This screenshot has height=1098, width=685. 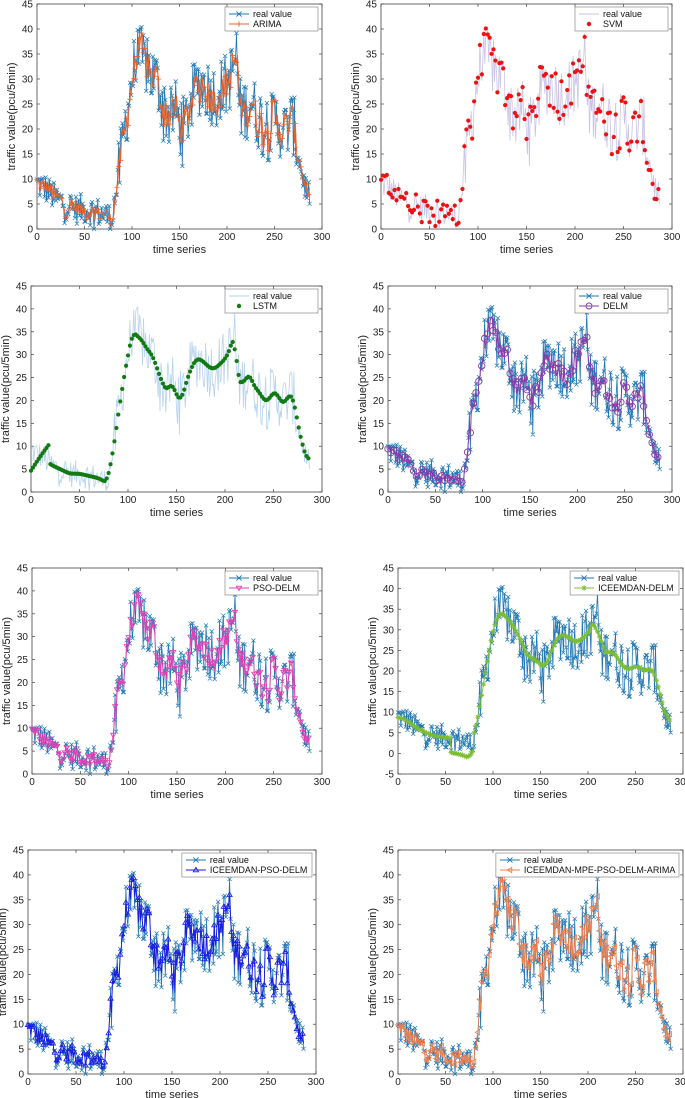 What do you see at coordinates (265, 306) in the screenshot?
I see `legend-label: LSTM` at bounding box center [265, 306].